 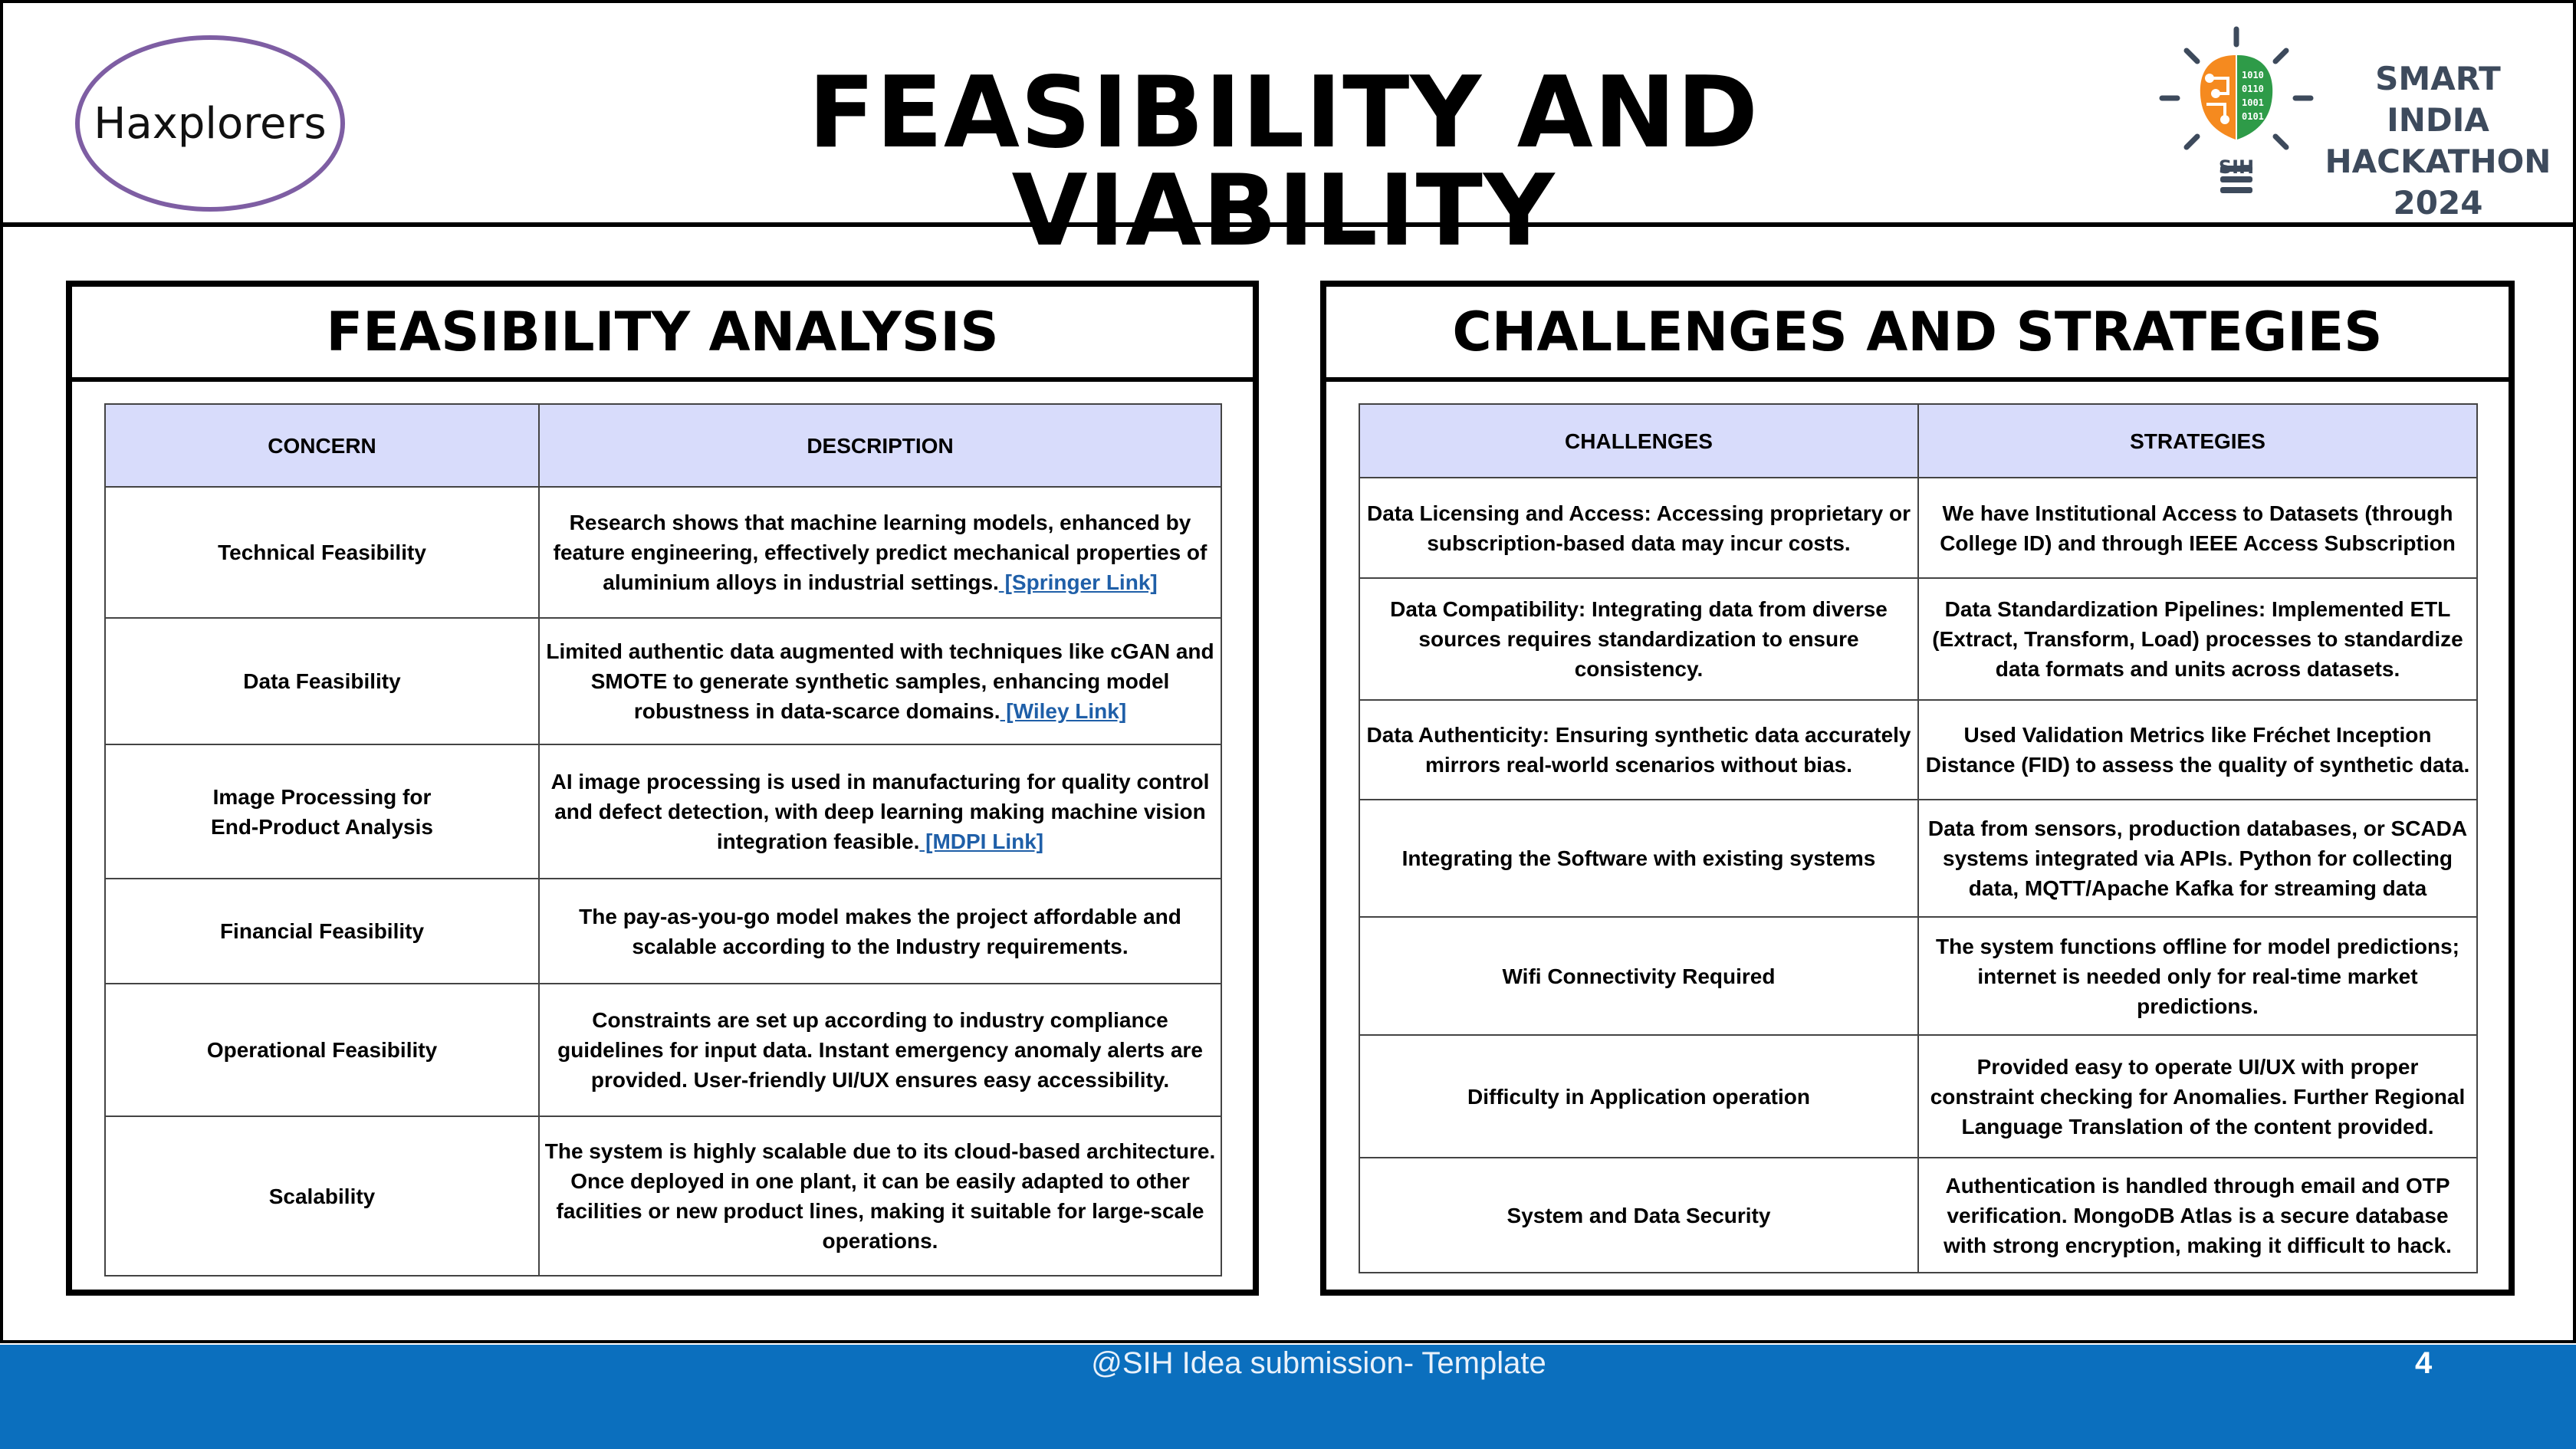 I want to click on footer-text: @SIH Idea submission- Template, so click(x=1319, y=1363).